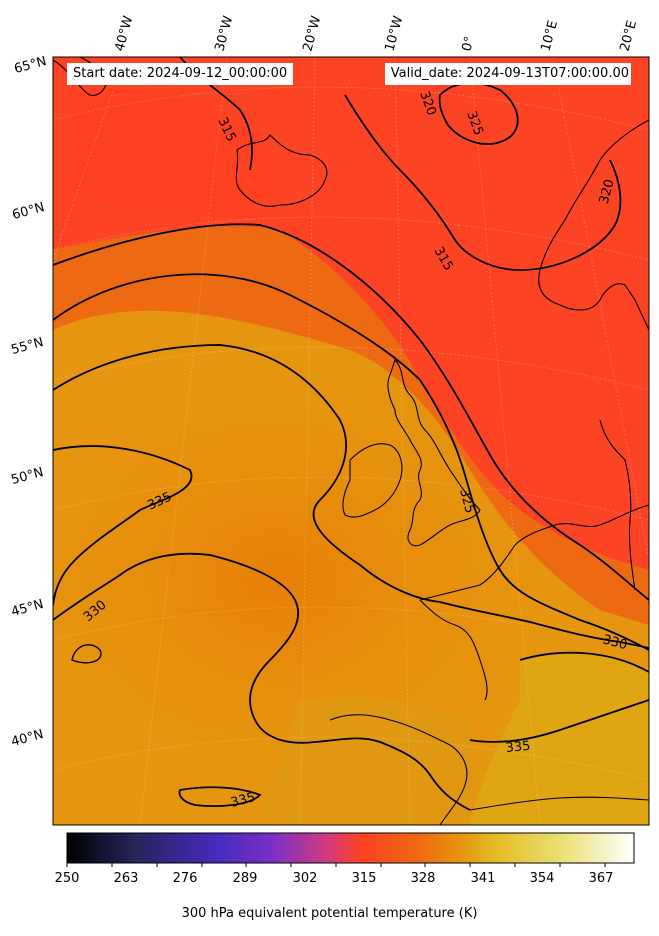 The height and width of the screenshot is (936, 659). I want to click on colorbar-tick-label: 315, so click(364, 878).